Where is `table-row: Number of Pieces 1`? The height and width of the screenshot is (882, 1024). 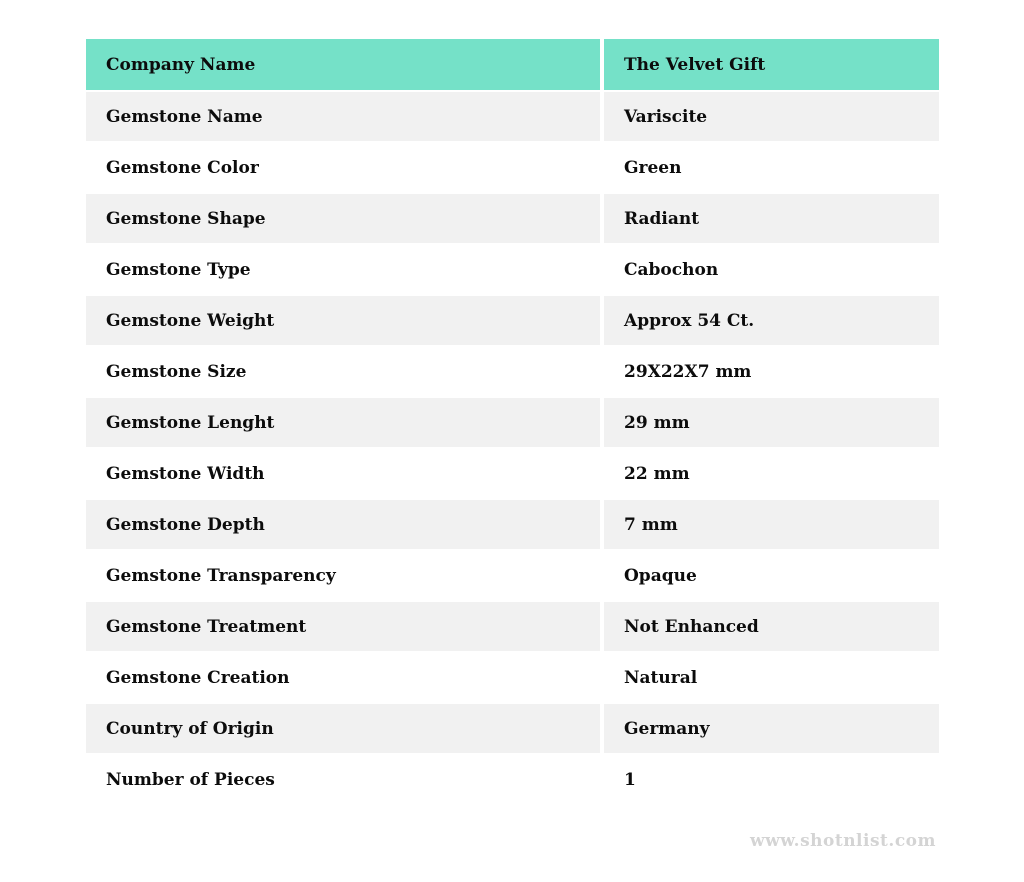
table-row: Number of Pieces 1 is located at coordinates (512, 779).